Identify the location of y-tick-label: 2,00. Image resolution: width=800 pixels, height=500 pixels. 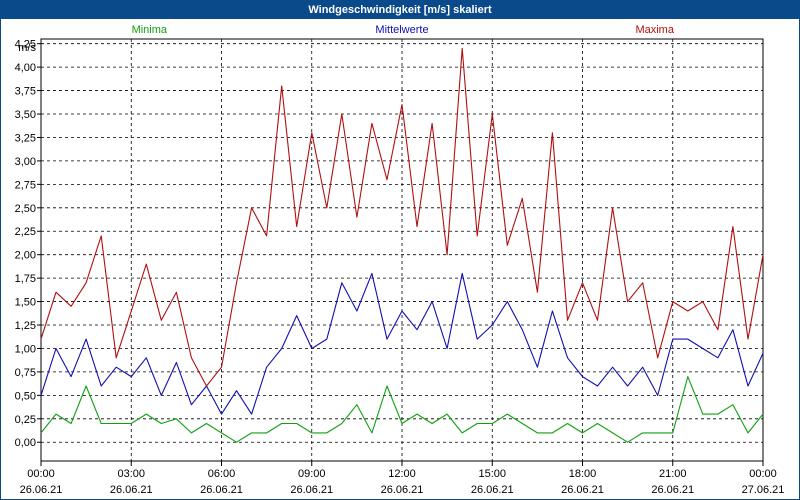
(25, 256).